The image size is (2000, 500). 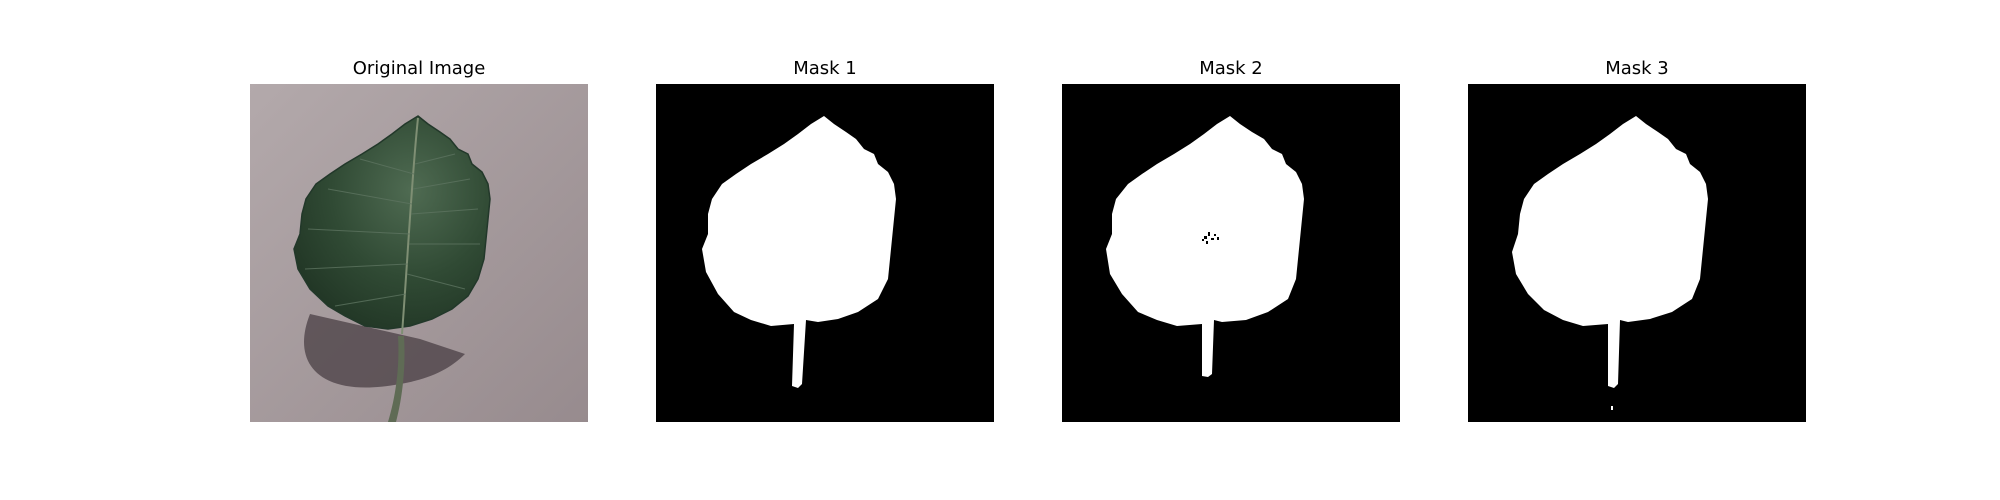 I want to click on leaf-shadow, so click(x=384, y=351).